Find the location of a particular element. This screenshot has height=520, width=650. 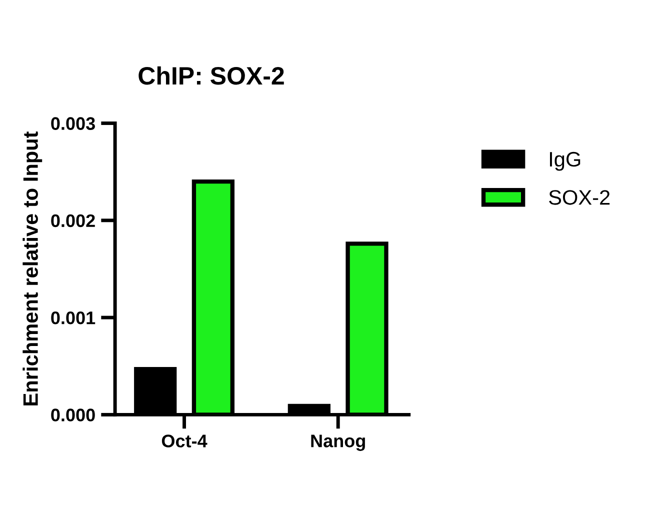

y-tick-label: 0.002 is located at coordinates (73, 221).